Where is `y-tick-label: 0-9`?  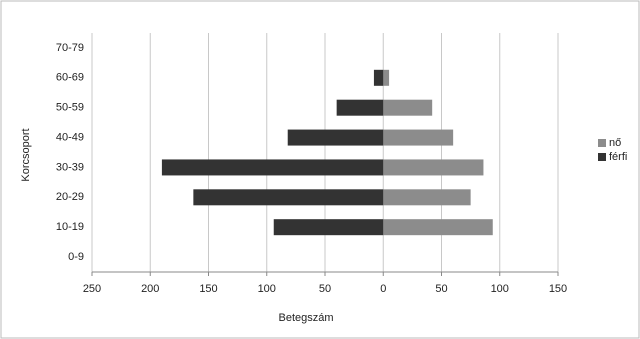
y-tick-label: 0-9 is located at coordinates (76, 257).